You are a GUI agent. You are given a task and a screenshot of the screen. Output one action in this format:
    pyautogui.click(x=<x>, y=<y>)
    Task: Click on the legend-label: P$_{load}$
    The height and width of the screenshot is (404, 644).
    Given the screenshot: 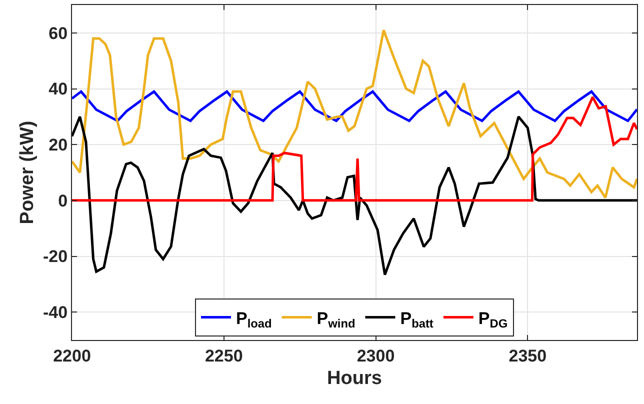 What is the action you would take?
    pyautogui.click(x=254, y=319)
    